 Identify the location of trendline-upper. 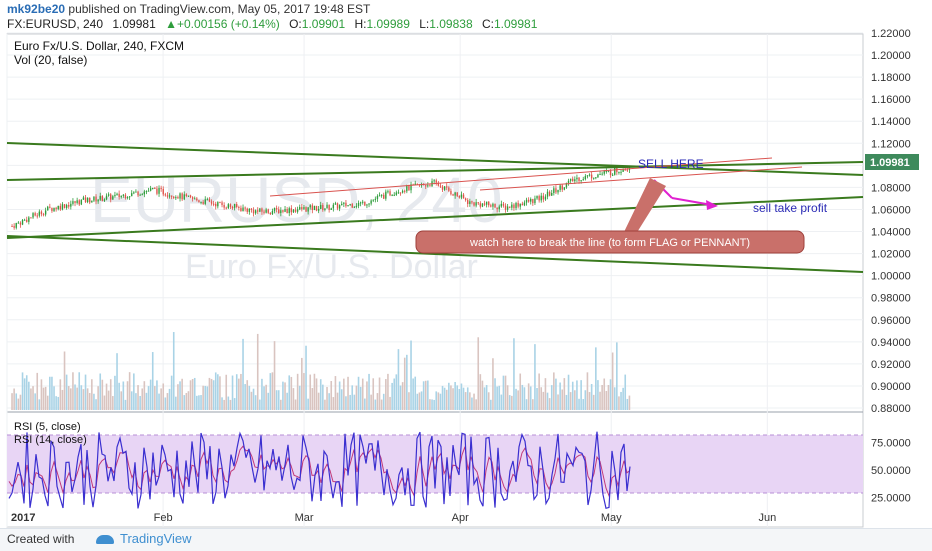
(435, 159).